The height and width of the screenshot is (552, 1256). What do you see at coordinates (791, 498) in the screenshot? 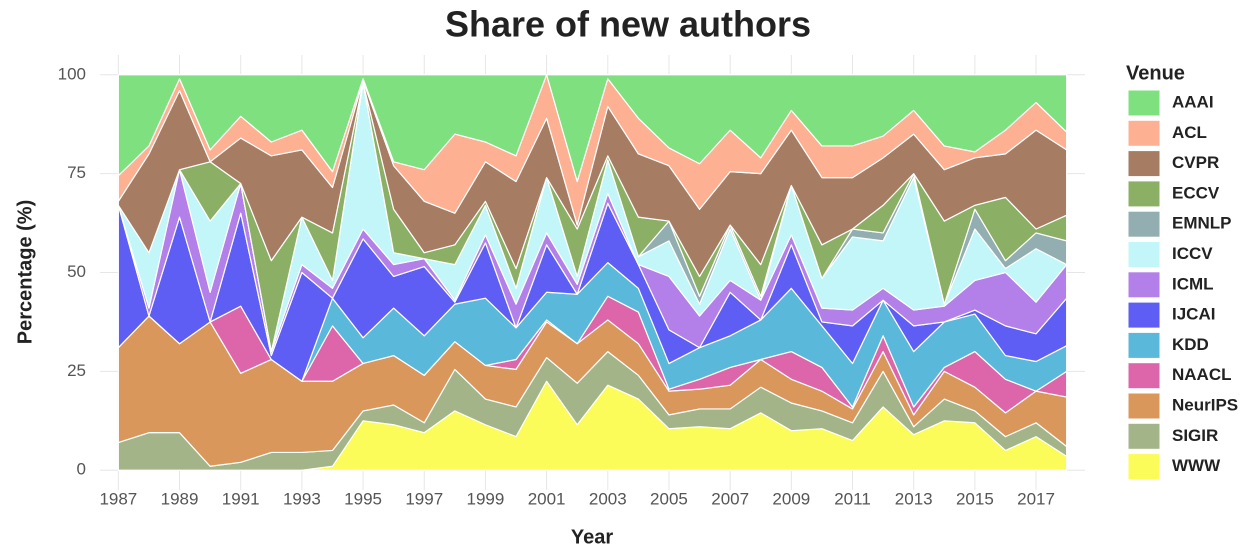
I see `x-tick-label: 2009` at bounding box center [791, 498].